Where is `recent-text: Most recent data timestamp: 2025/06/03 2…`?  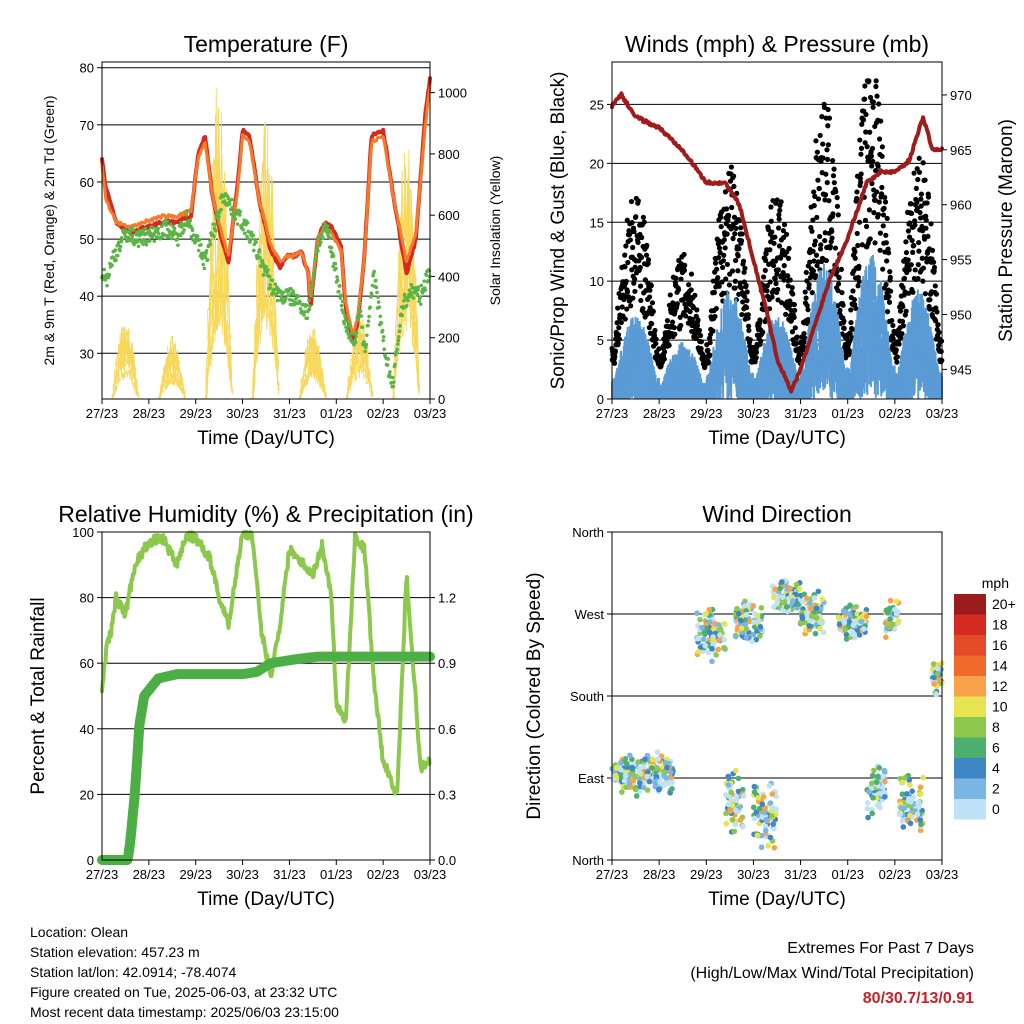 recent-text: Most recent data timestamp: 2025/06/03 2… is located at coordinates (184, 1012).